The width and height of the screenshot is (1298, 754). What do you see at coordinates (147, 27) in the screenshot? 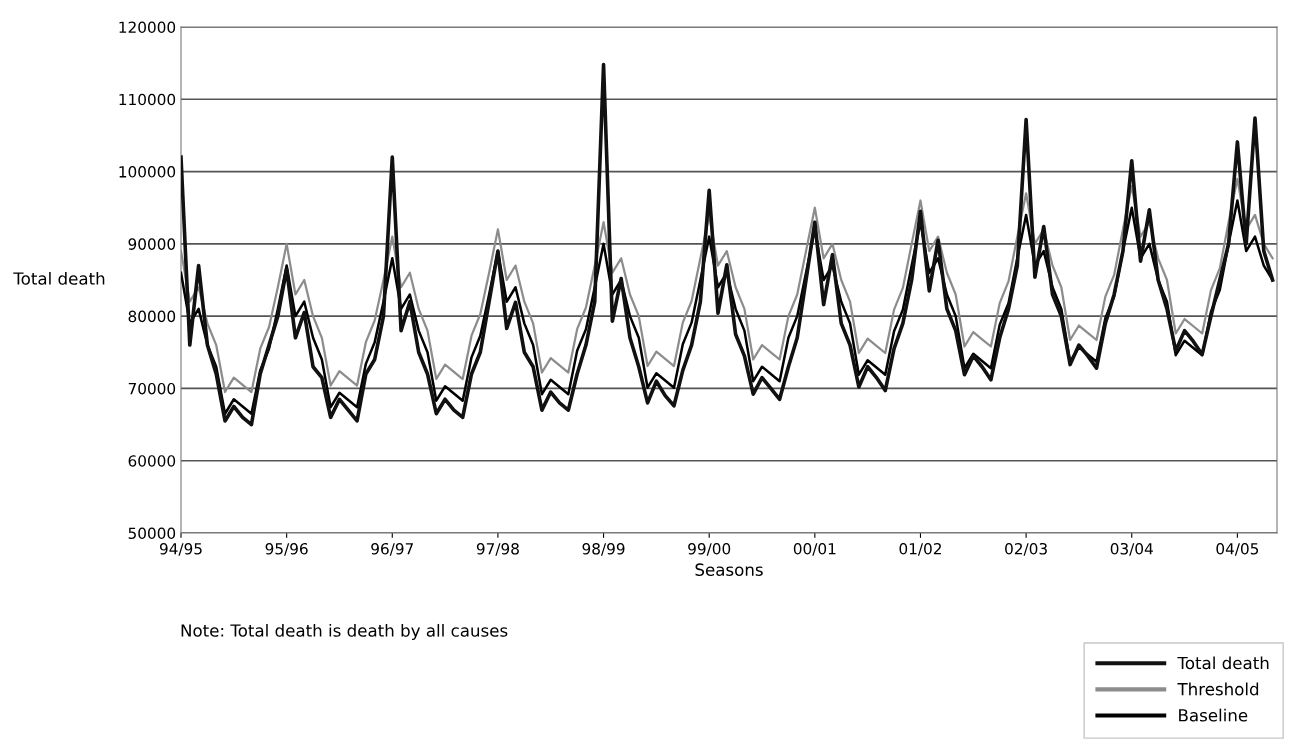
I see `y-tick-label: 120000` at bounding box center [147, 27].